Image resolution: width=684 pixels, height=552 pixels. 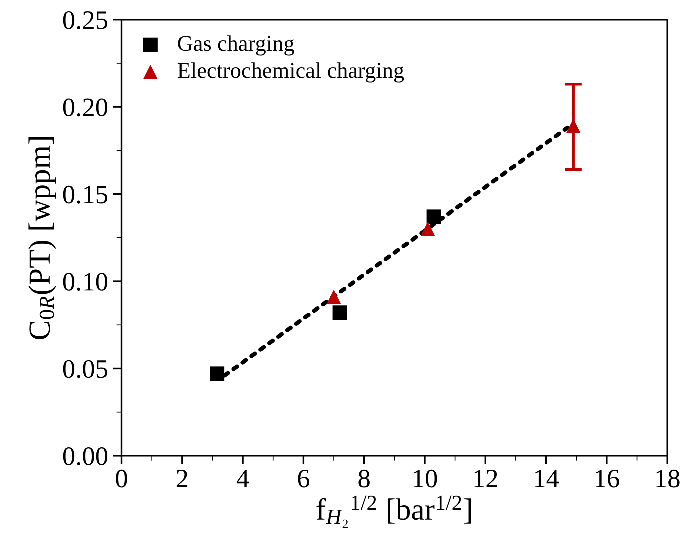 I want to click on y-tick-label: 0.15, so click(x=85, y=195).